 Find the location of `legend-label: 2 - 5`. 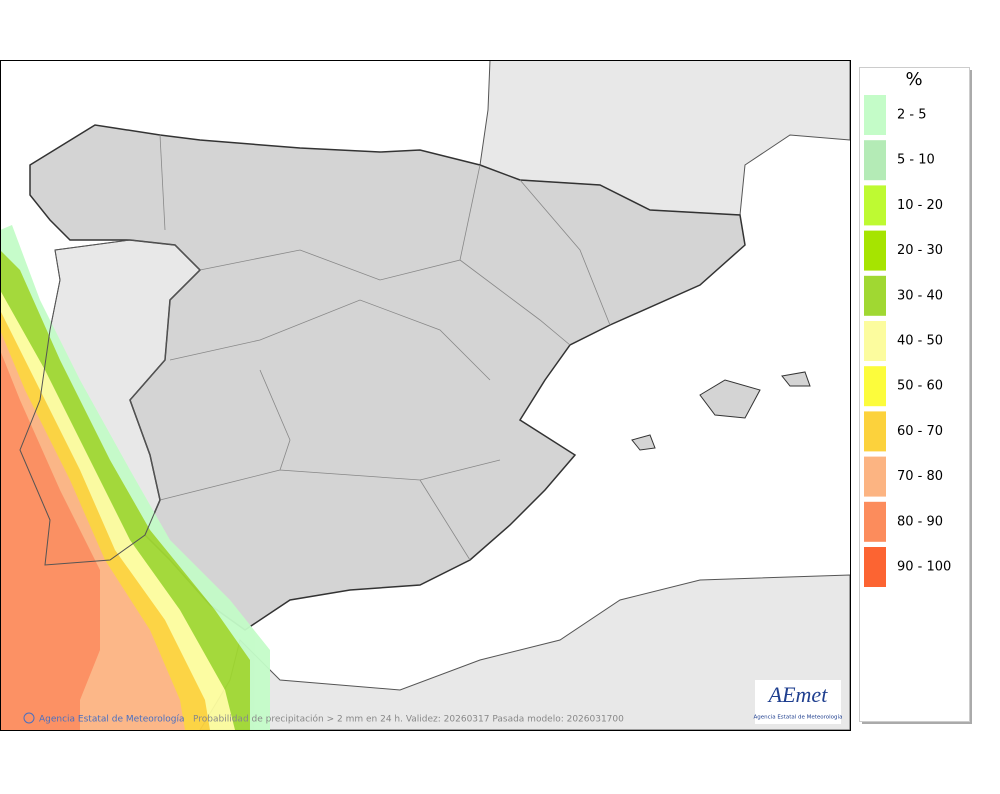

legend-label: 2 - 5 is located at coordinates (912, 115).